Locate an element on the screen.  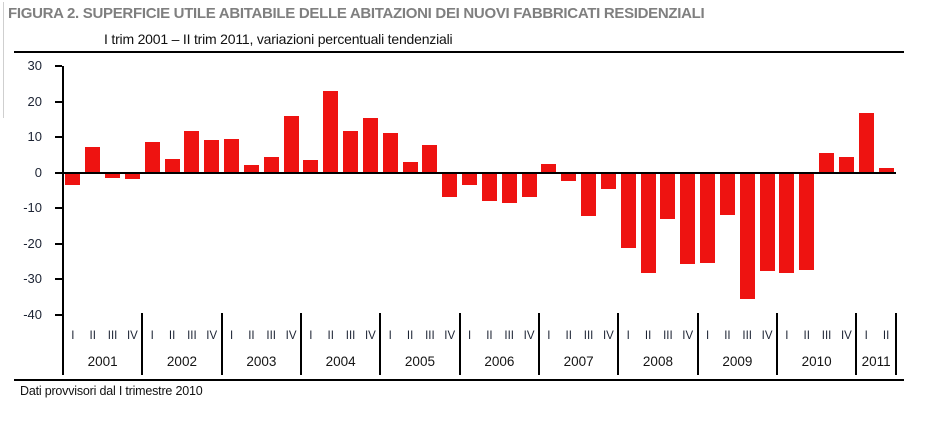
quarter-label-2009-II: II is located at coordinates (727, 336).